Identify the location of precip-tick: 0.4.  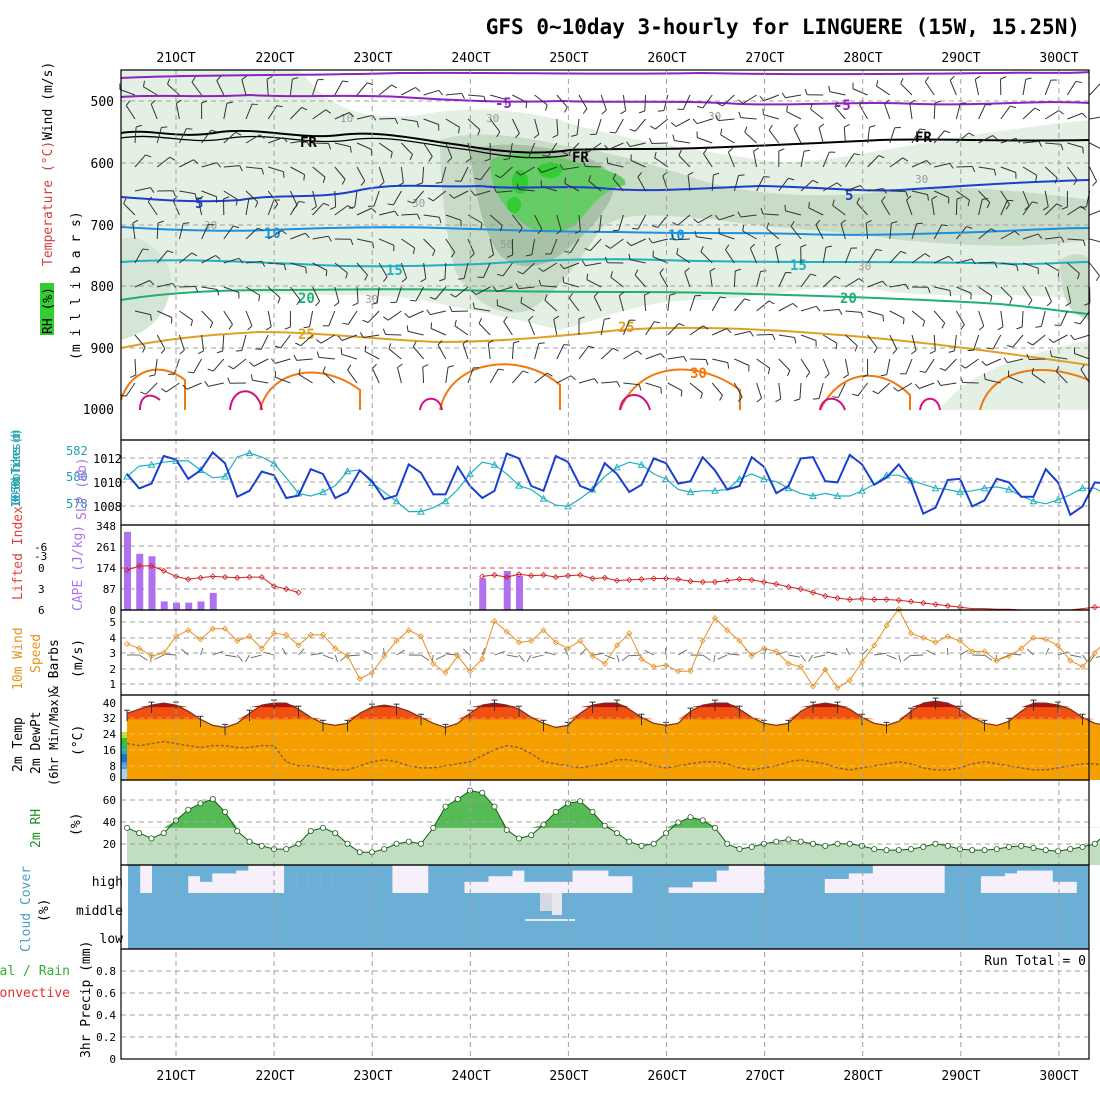
(106, 1015).